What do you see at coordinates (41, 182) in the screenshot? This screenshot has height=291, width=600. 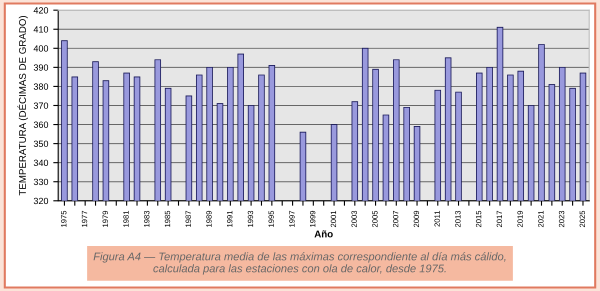 I see `y-tick-label: 330` at bounding box center [41, 182].